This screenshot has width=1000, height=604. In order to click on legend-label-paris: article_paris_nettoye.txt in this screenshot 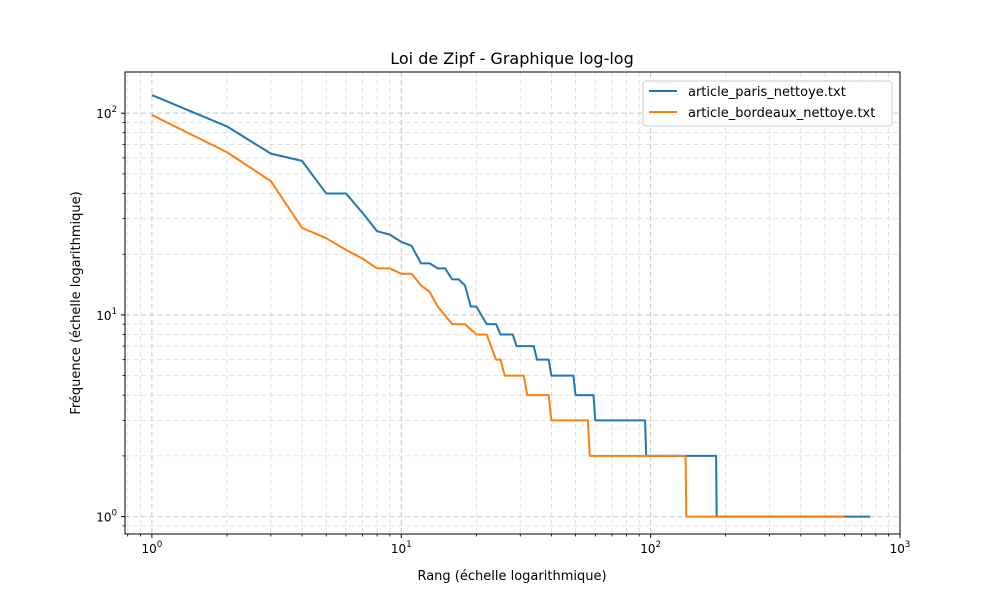, I will do `click(767, 92)`.